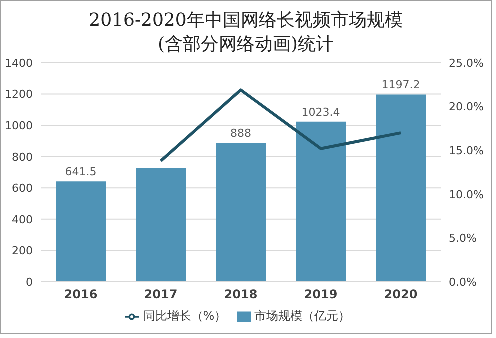 This screenshot has height=338, width=496. I want to click on y-tick-label: 200, so click(22, 251).